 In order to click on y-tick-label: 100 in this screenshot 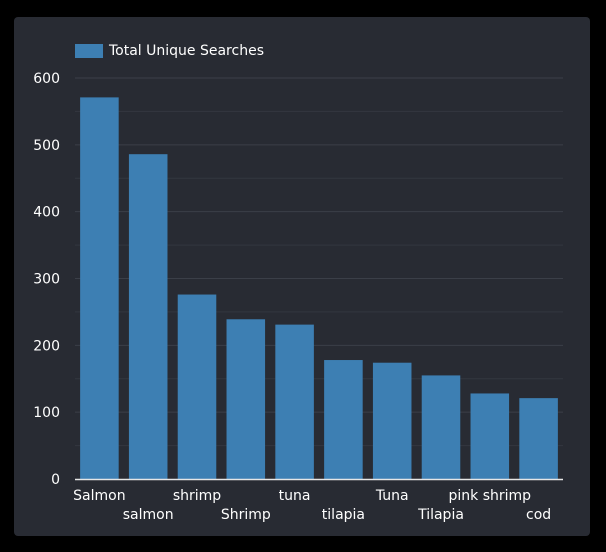, I will do `click(46, 413)`.